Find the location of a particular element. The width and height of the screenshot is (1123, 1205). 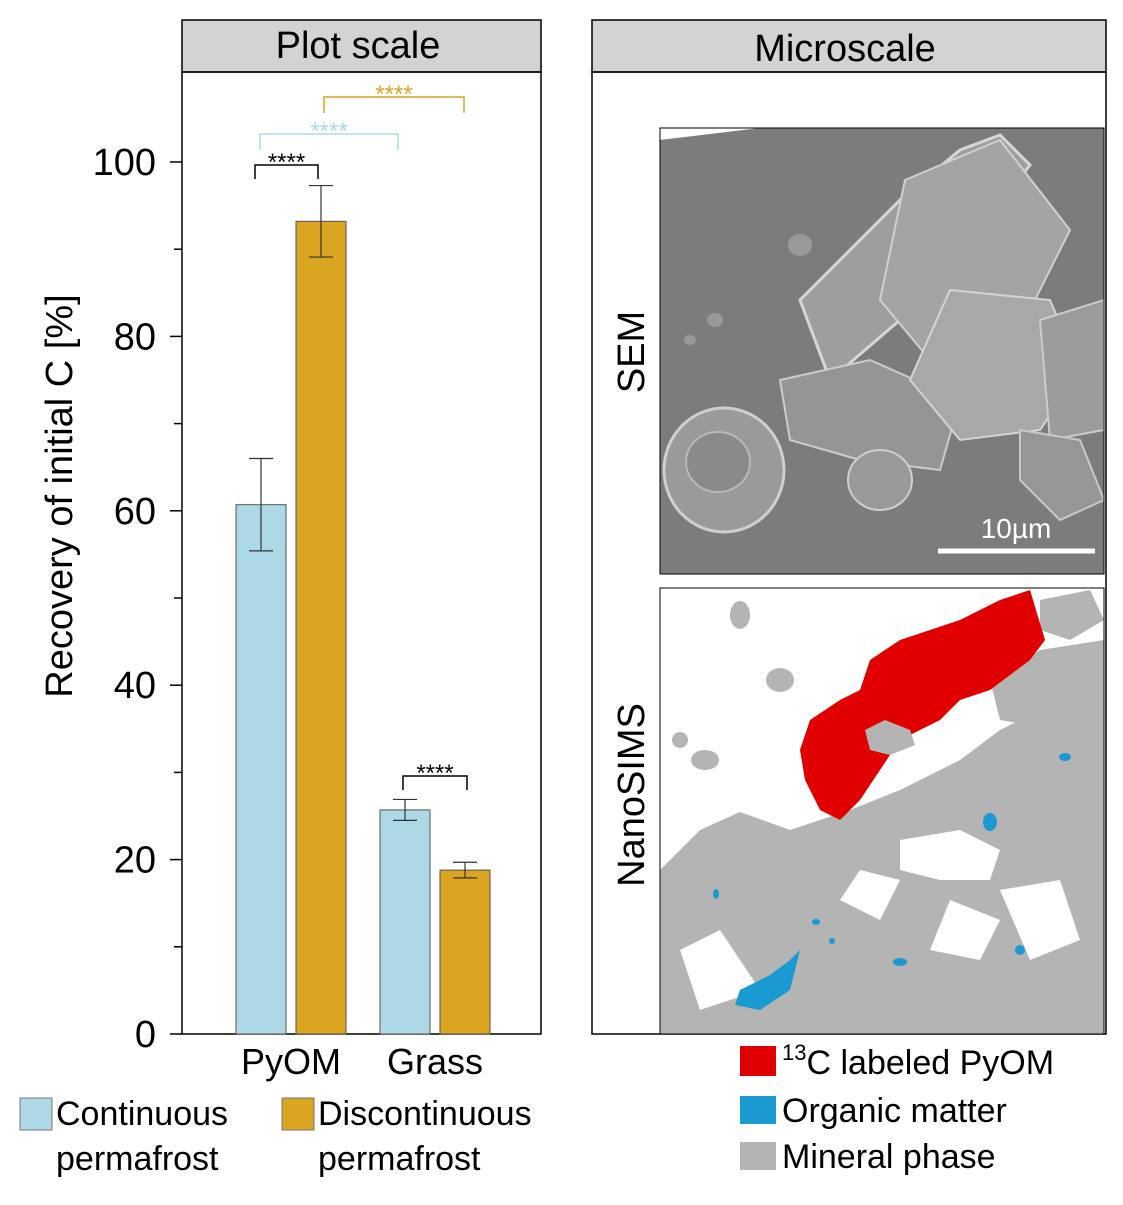

x-tick-label: PyOM is located at coordinates (291, 1061).